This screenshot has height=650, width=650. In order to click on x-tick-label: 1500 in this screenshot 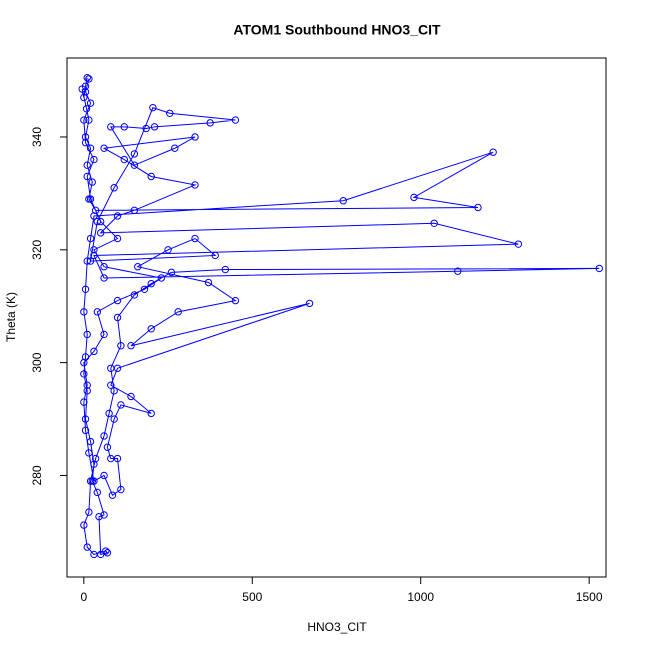, I will do `click(589, 597)`.